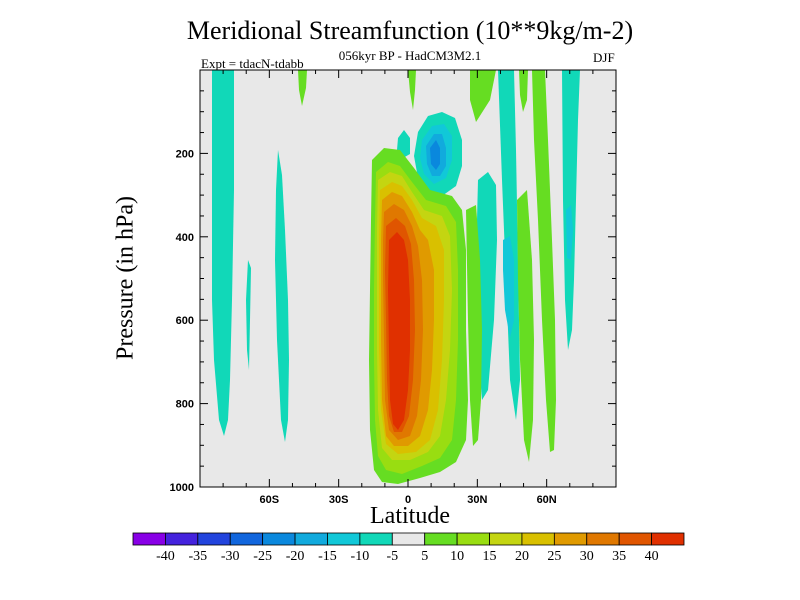 The height and width of the screenshot is (600, 800). What do you see at coordinates (408, 548) in the screenshot?
I see `colorbar: -40 -35 -30 -25 -20 -15 -10 -5 5 10 15 20 25 30 35 40` at bounding box center [408, 548].